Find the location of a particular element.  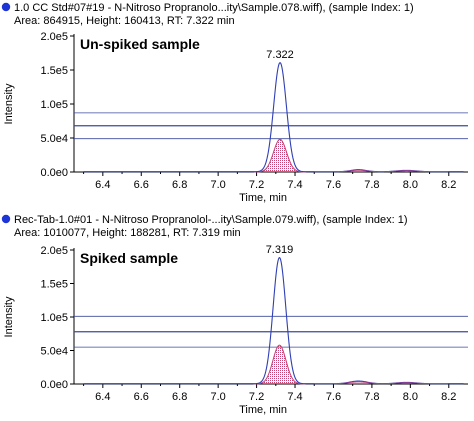

peak-rt-label: 7.322 is located at coordinates (280, 55).